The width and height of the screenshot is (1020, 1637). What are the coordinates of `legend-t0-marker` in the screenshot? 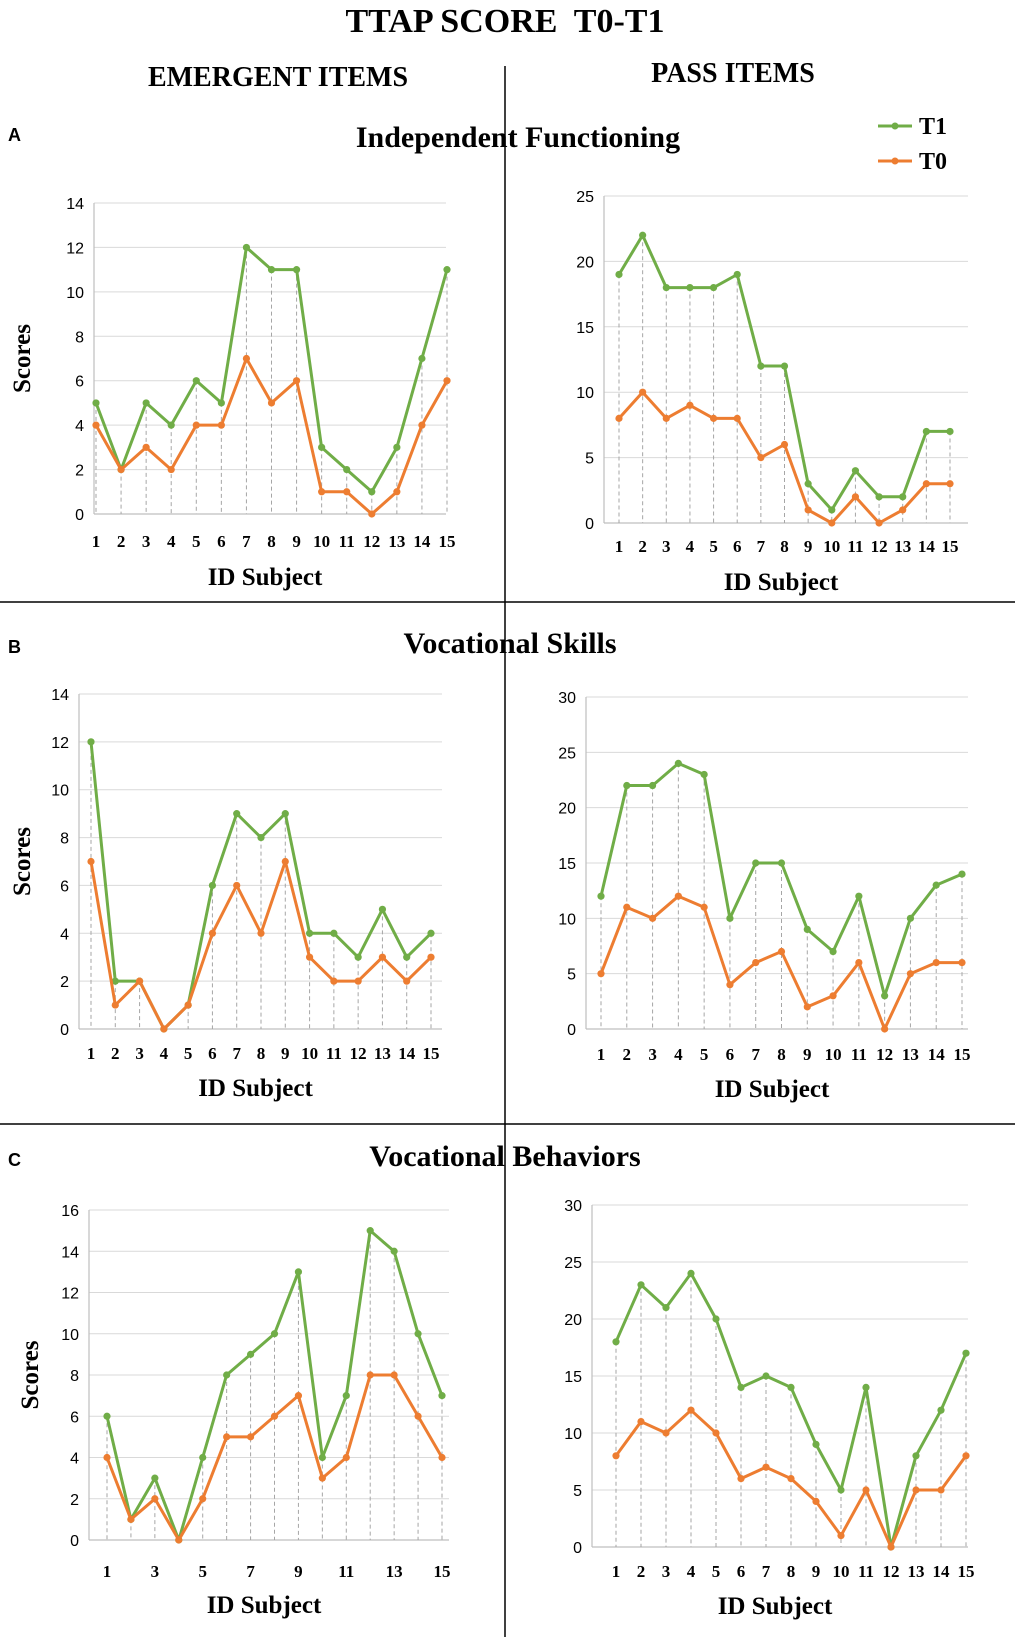 It's located at (895, 161).